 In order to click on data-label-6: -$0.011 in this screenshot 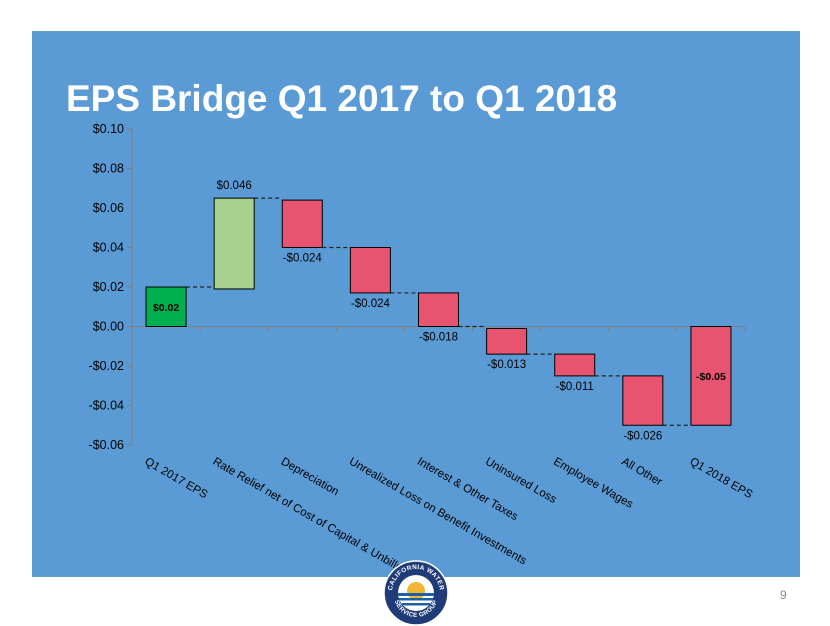, I will do `click(575, 387)`.